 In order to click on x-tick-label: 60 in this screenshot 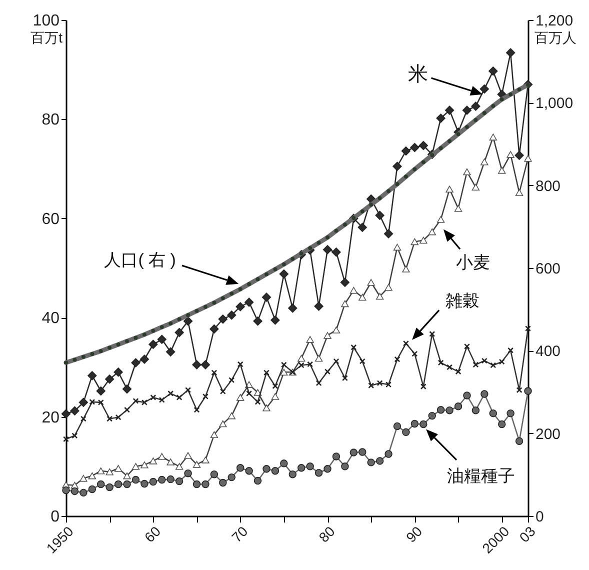, I will do `click(152, 534)`.